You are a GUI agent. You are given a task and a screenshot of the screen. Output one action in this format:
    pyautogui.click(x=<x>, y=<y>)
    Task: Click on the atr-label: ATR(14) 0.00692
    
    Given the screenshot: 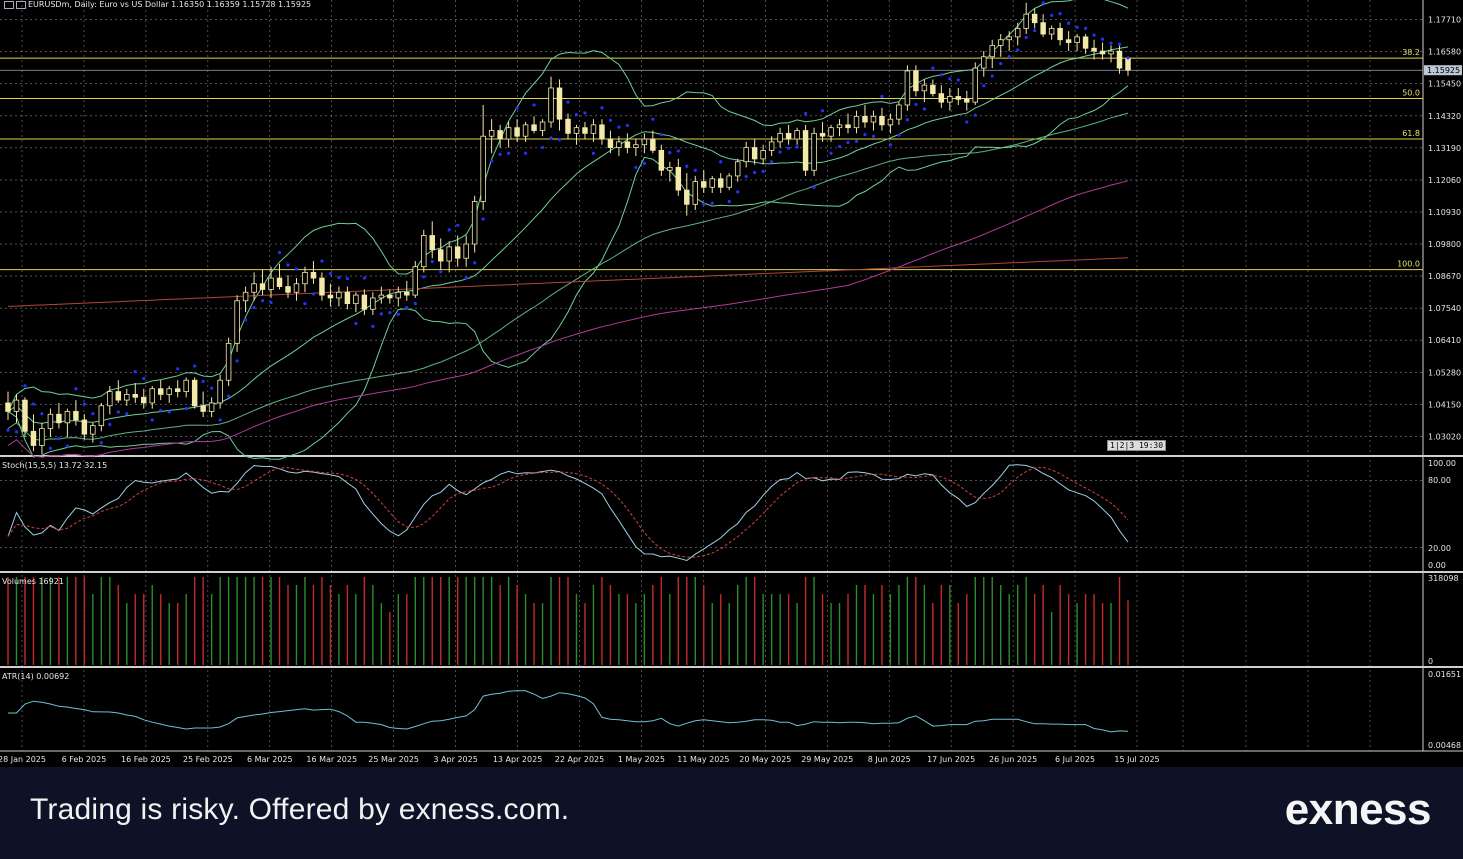 What is the action you would take?
    pyautogui.click(x=35, y=676)
    